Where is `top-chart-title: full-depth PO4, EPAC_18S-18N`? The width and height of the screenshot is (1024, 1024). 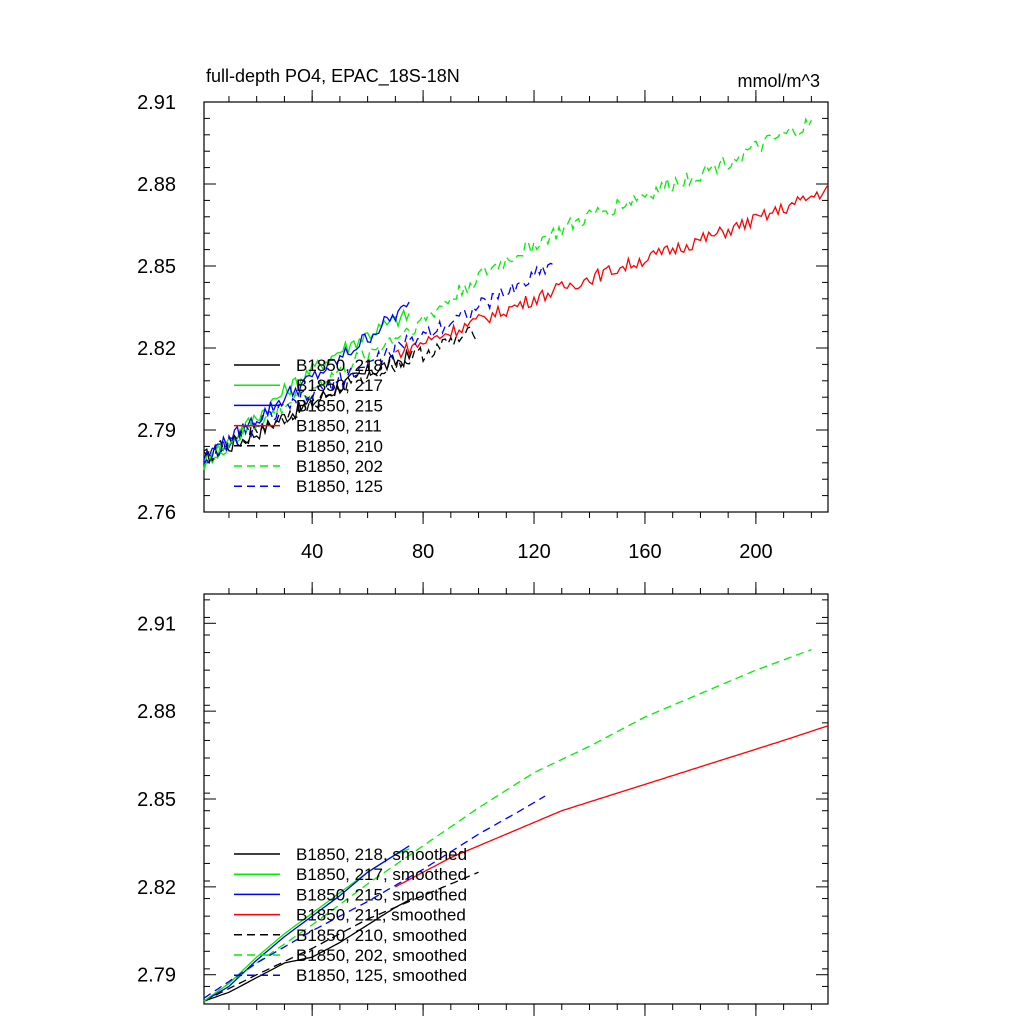
top-chart-title: full-depth PO4, EPAC_18S-18N is located at coordinates (333, 76).